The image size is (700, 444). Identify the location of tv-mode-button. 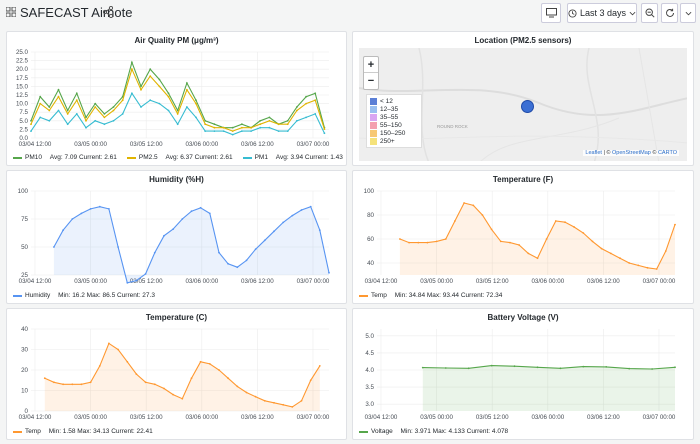
(551, 13).